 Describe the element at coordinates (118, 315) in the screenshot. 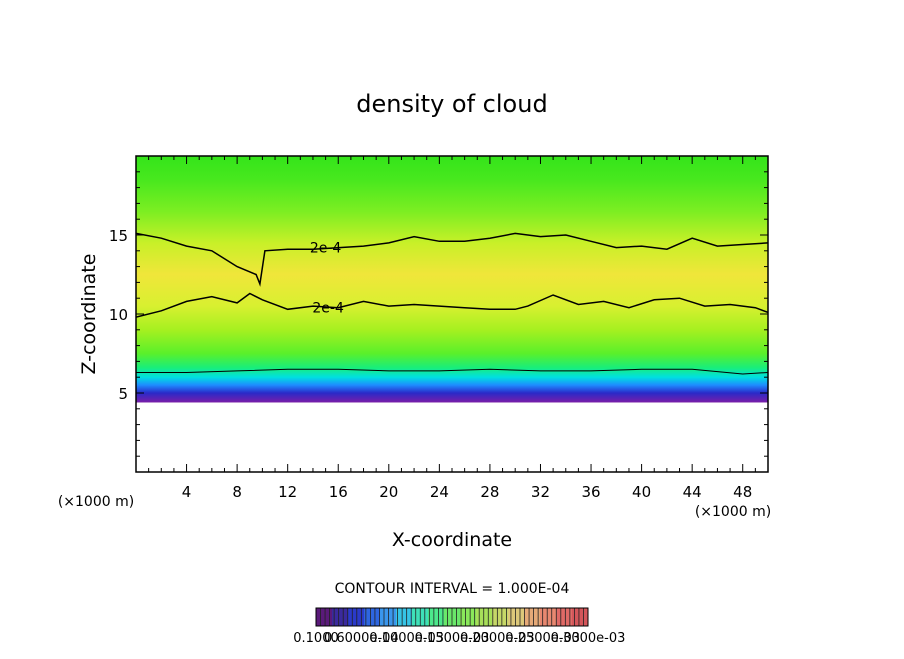

I see `y-tick-label: 10` at that location.